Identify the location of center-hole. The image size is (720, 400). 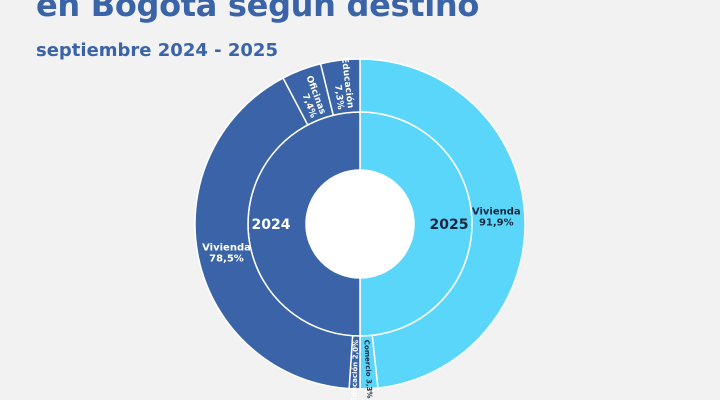
(360, 224).